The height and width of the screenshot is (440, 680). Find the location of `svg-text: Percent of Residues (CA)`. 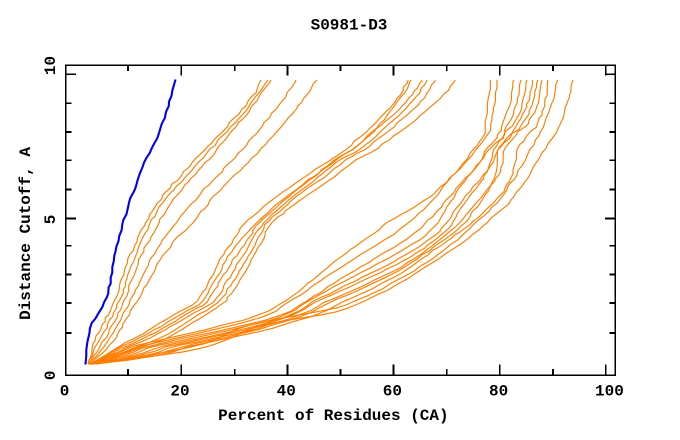

svg-text: Percent of Residues (CA) is located at coordinates (333, 416).